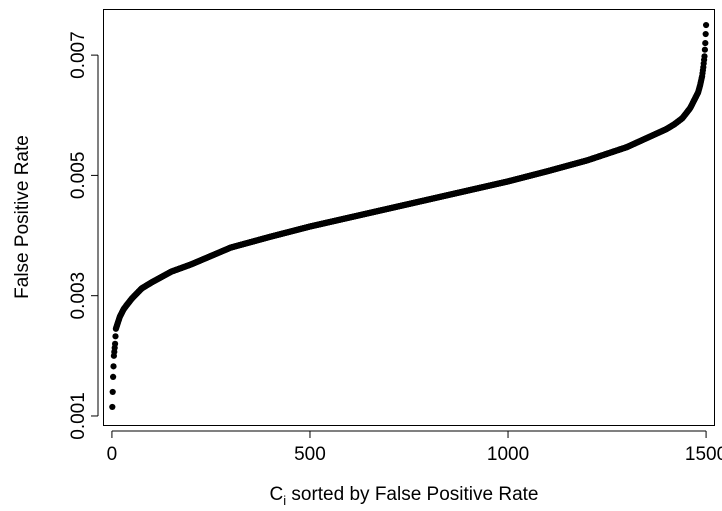 Image resolution: width=722 pixels, height=511 pixels. Describe the element at coordinates (508, 454) in the screenshot. I see `x-tick-label: 1000` at that location.